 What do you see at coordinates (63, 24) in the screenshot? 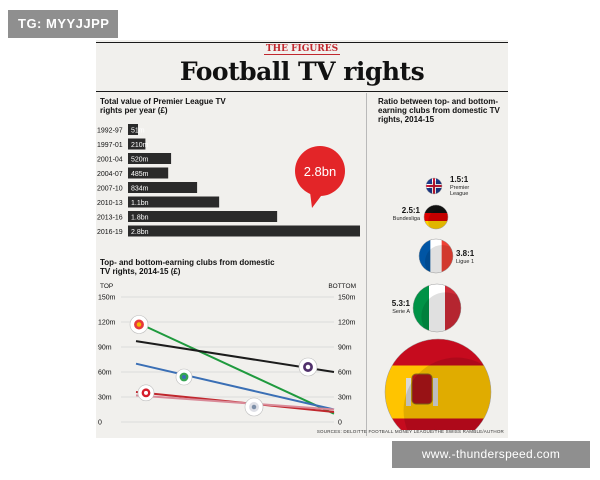
I see `channel-badge: TG: MYYJJPP` at bounding box center [63, 24].